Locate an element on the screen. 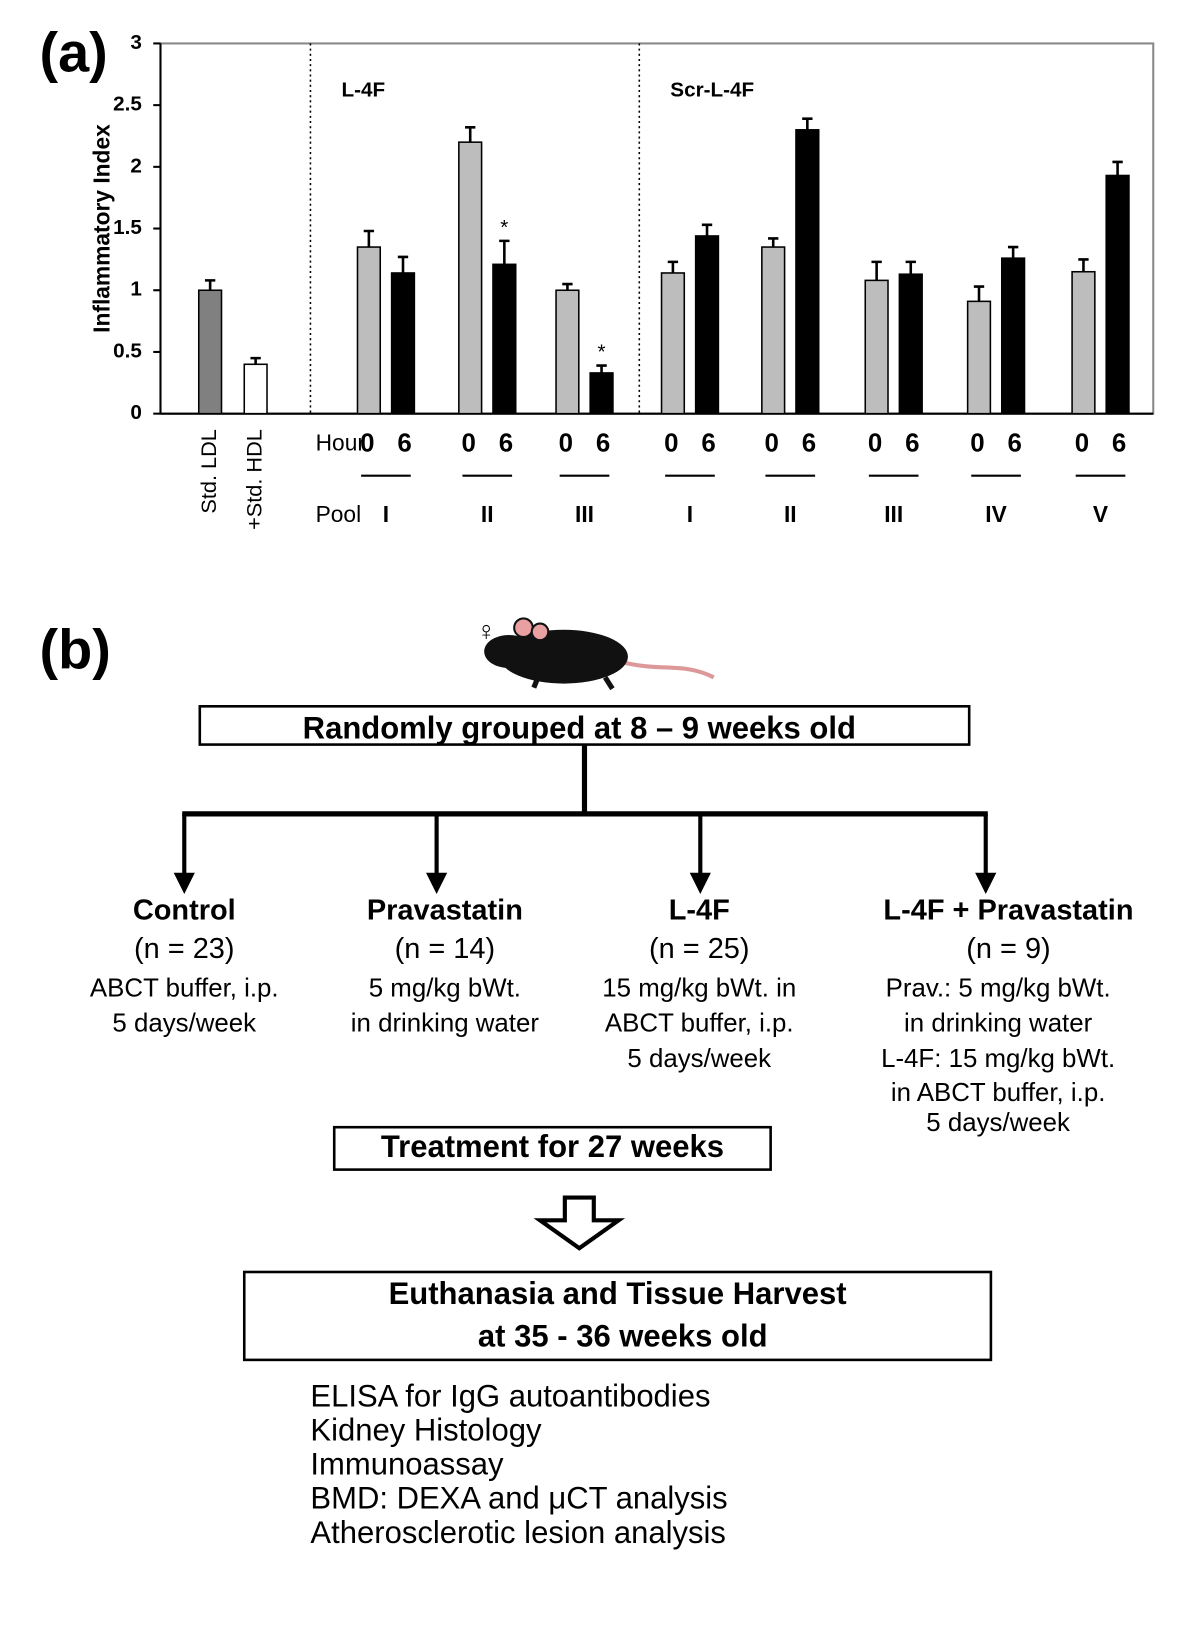 The image size is (1200, 1636). pool-label: III is located at coordinates (584, 514).